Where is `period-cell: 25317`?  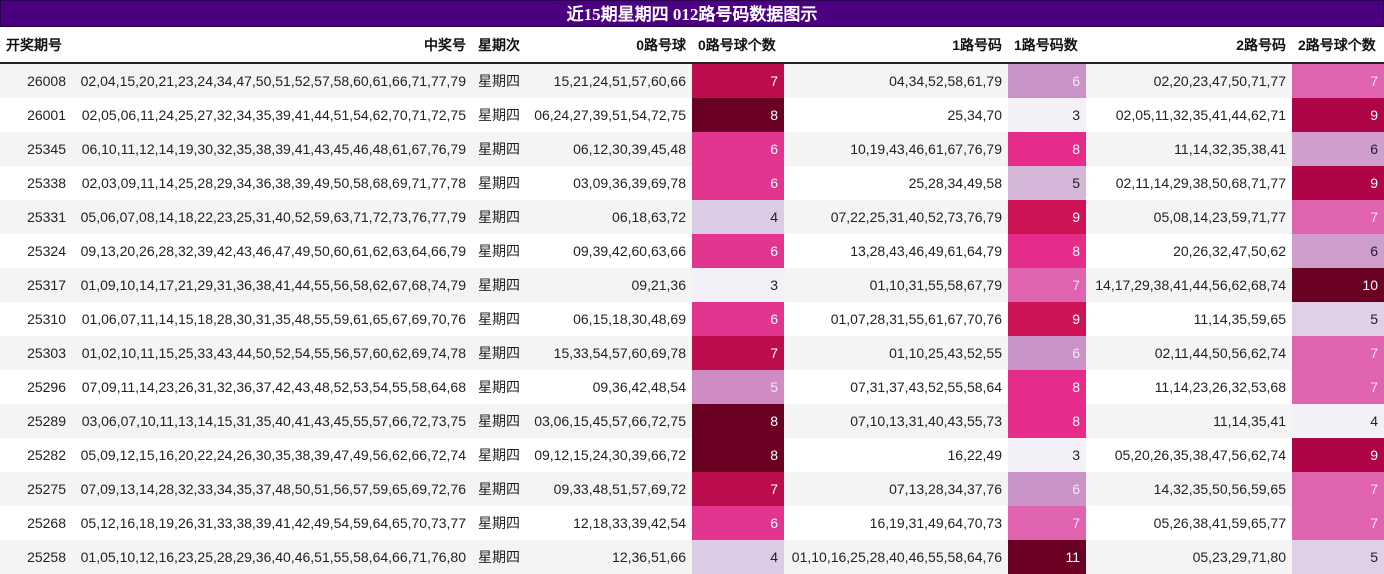
period-cell: 25317 is located at coordinates (36, 285).